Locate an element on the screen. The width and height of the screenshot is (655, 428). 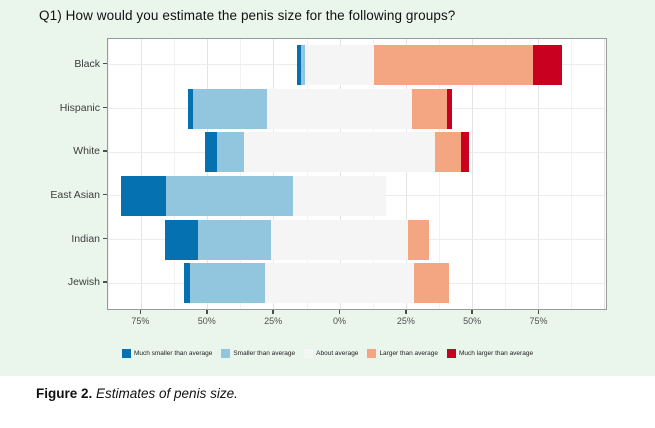
legend-item: Smaller than average is located at coordinates (258, 353).